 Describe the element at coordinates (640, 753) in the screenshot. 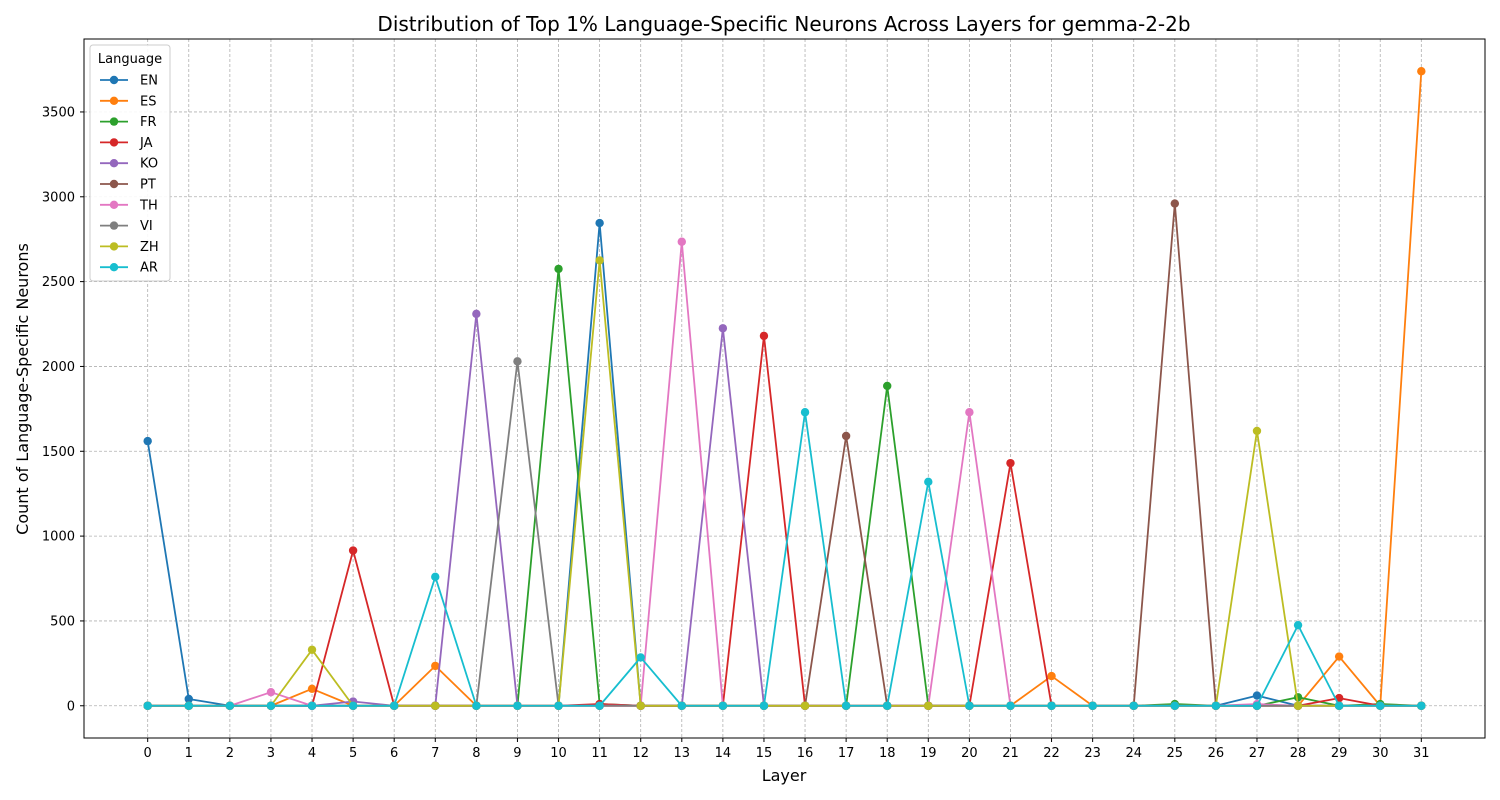

I see `x-tick-label: 12` at that location.